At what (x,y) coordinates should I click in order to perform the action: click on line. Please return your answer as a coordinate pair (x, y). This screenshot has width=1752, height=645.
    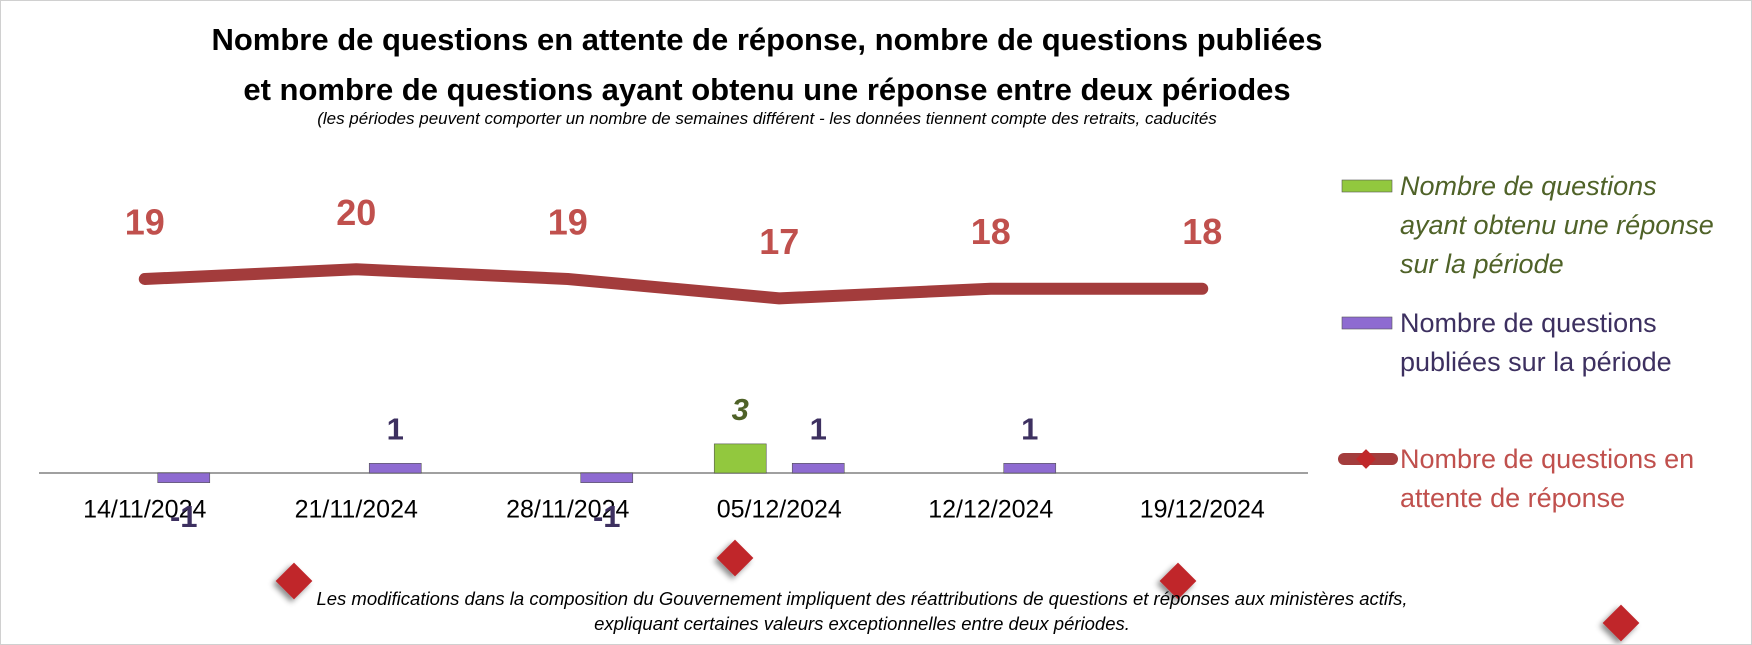
    Looking at the image, I should click on (673, 284).